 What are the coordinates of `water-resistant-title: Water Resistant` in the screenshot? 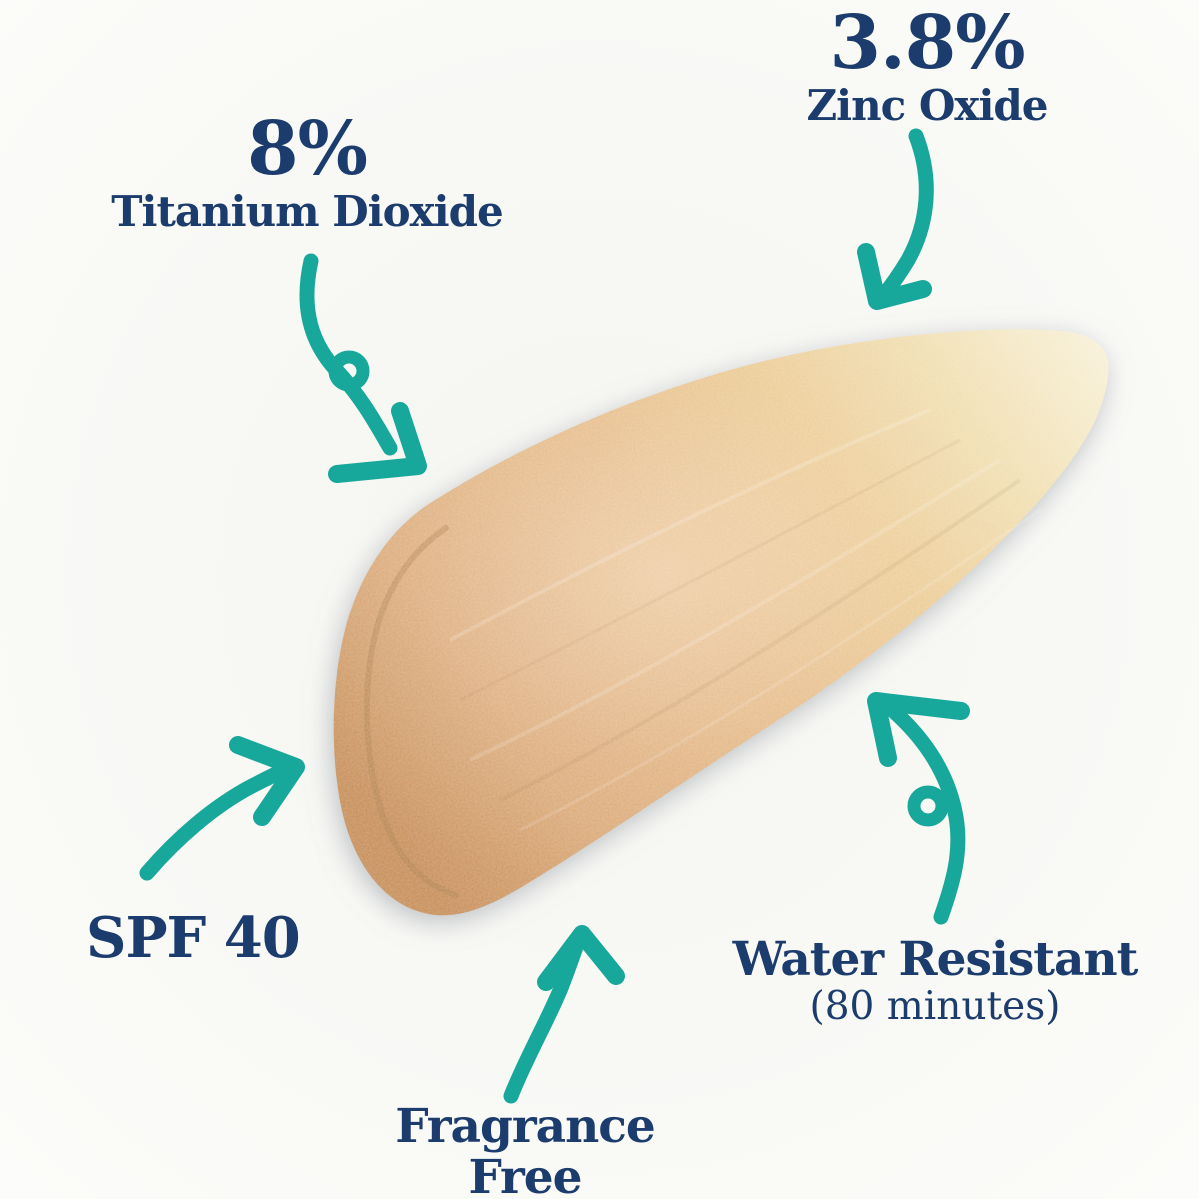 It's located at (935, 959).